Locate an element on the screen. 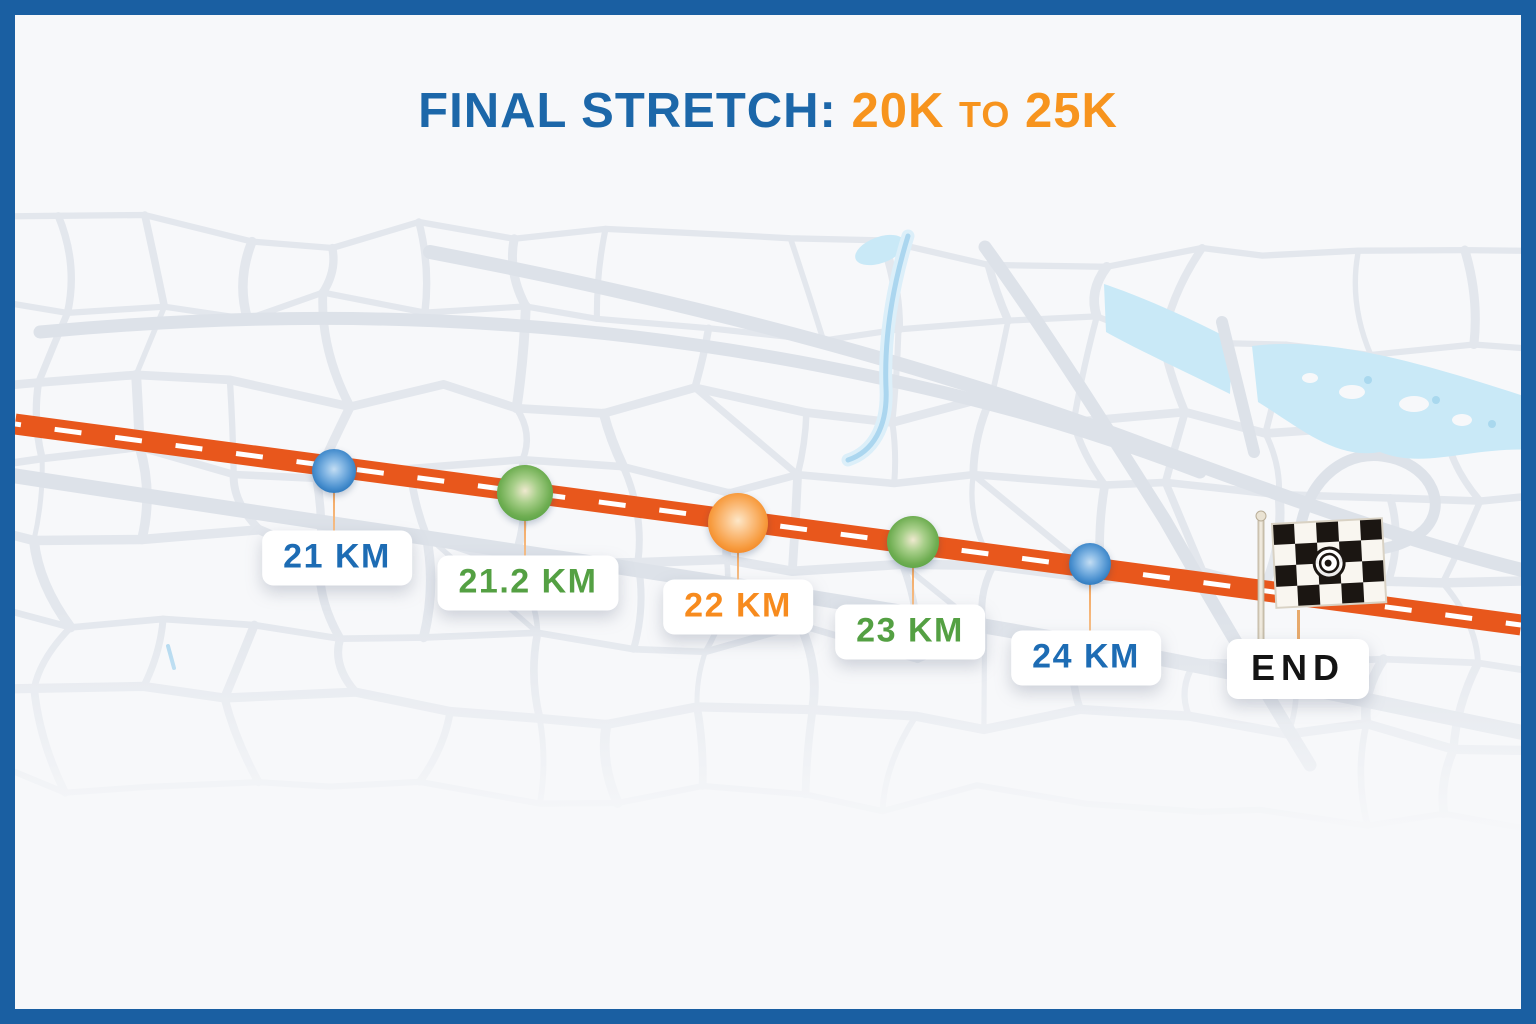  distance-label: 21 KM is located at coordinates (337, 558).